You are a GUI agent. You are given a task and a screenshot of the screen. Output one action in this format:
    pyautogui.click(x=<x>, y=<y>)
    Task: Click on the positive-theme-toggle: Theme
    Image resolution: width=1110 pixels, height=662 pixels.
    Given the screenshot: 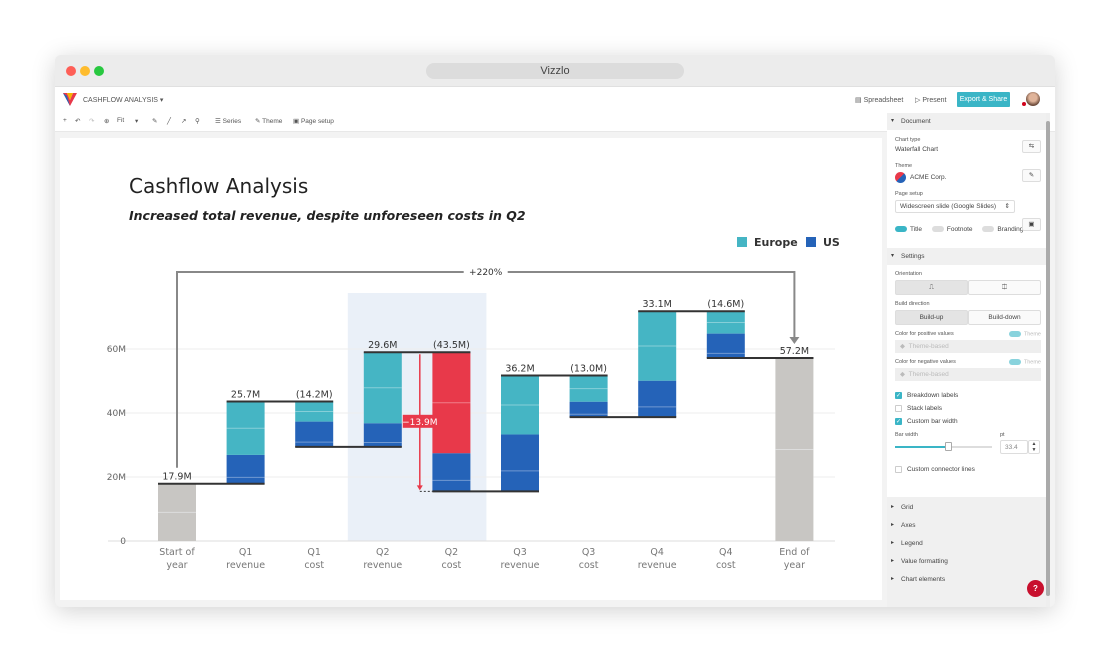 What is the action you would take?
    pyautogui.click(x=1024, y=334)
    